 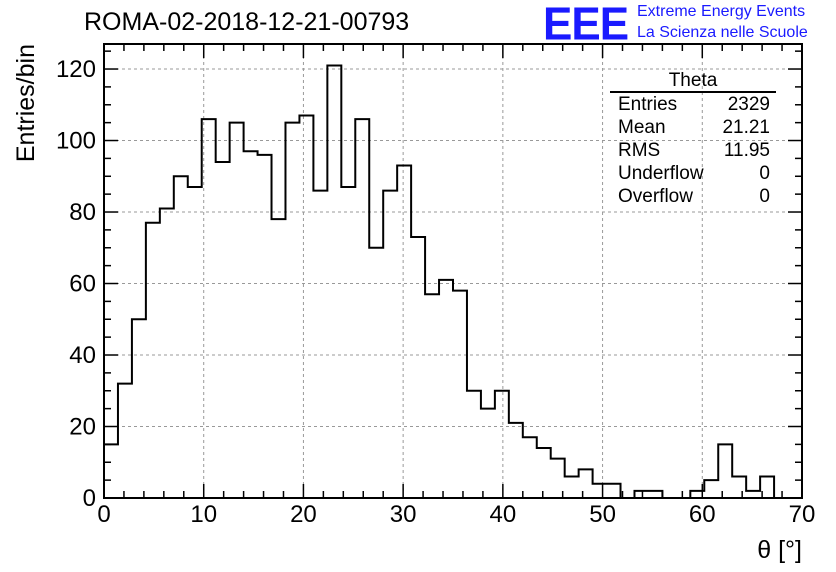 I want to click on stats-label: RMS, so click(x=639, y=150).